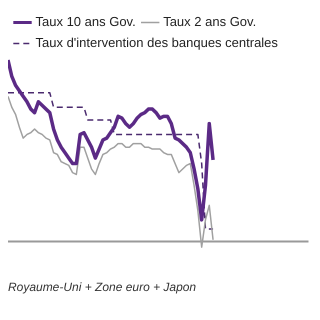 This screenshot has width=320, height=320. I want to click on legend-label: Taux 2 ans Gov., so click(209, 22).